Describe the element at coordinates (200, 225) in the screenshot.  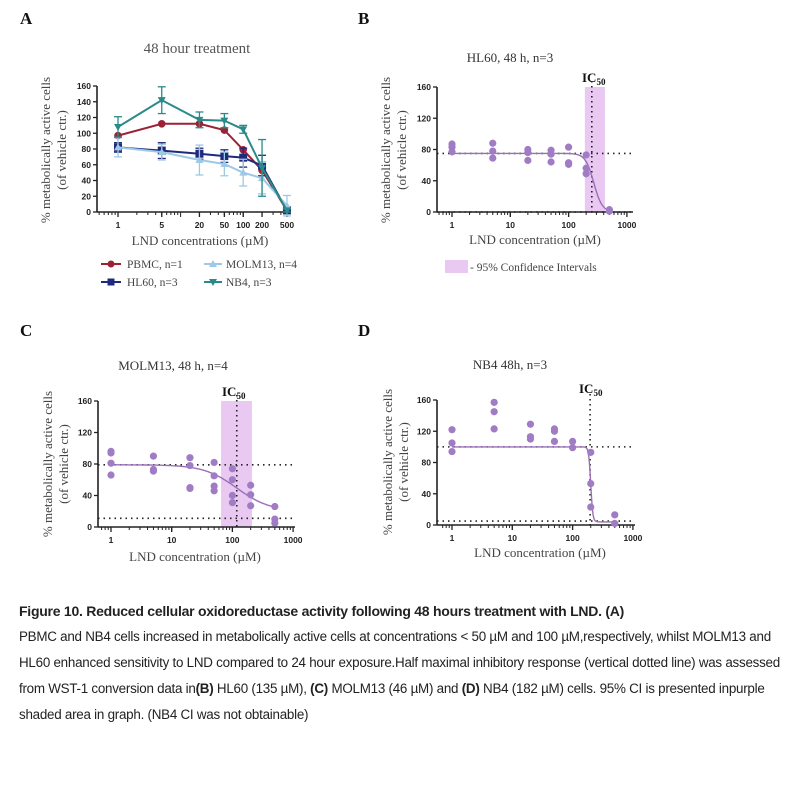
I see `x-tick-label: 20` at that location.